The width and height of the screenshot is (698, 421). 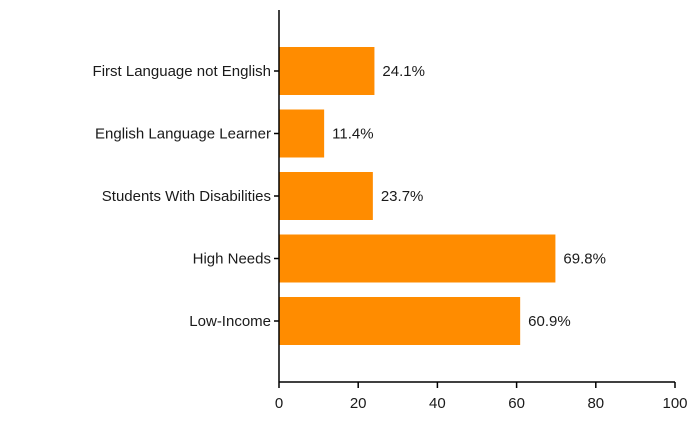 I want to click on category-label-0: First Language not English, so click(x=182, y=71).